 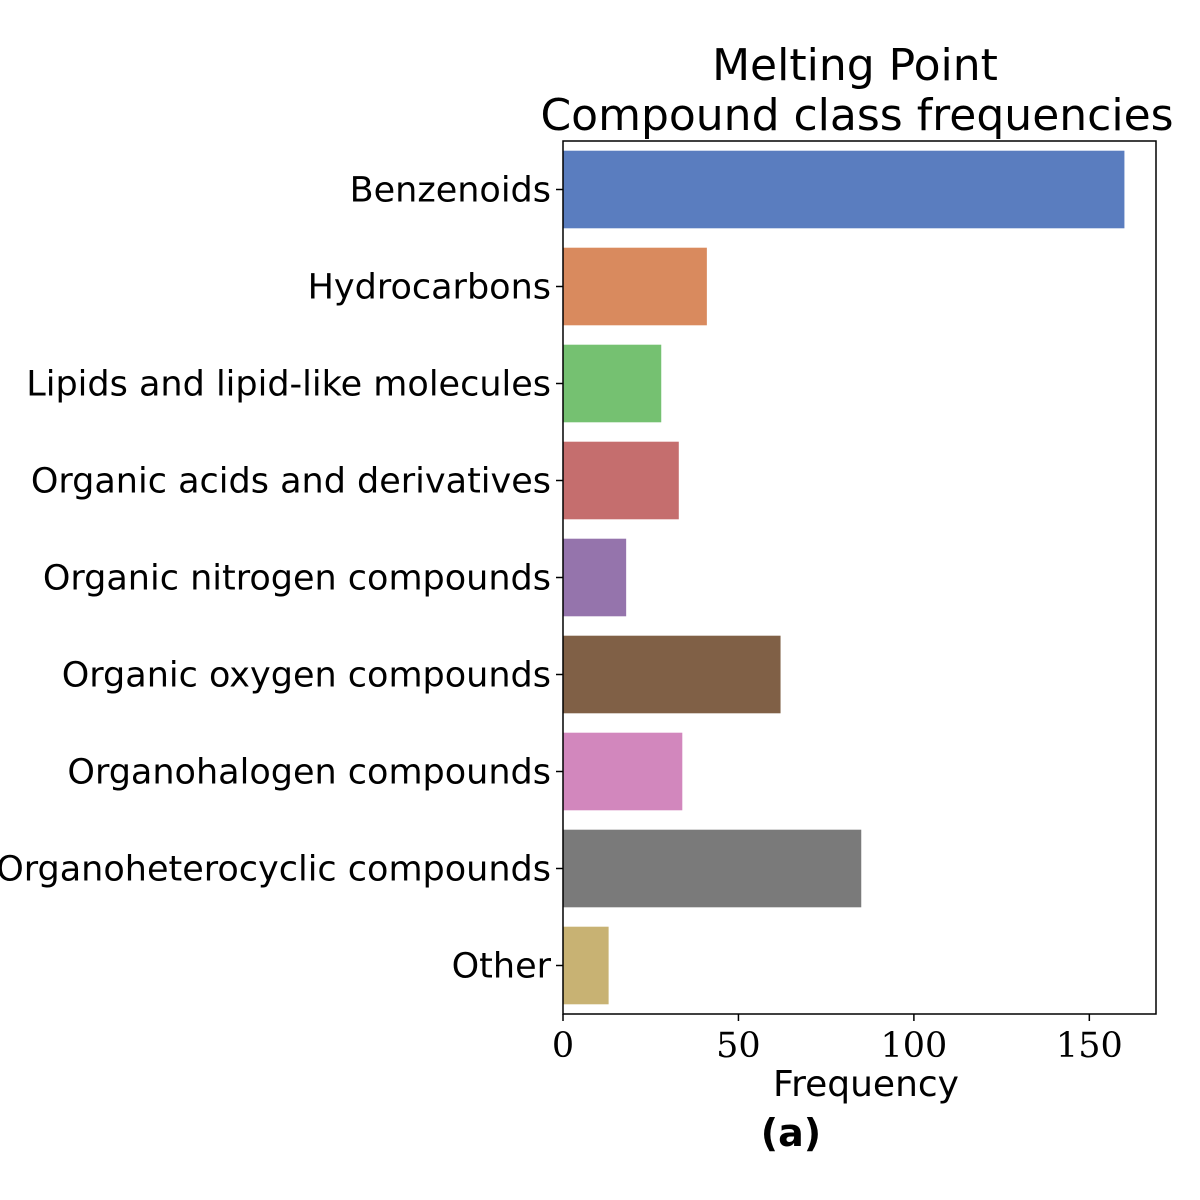 I want to click on category-label-5: Organic oxygen compounds, so click(x=306, y=676).